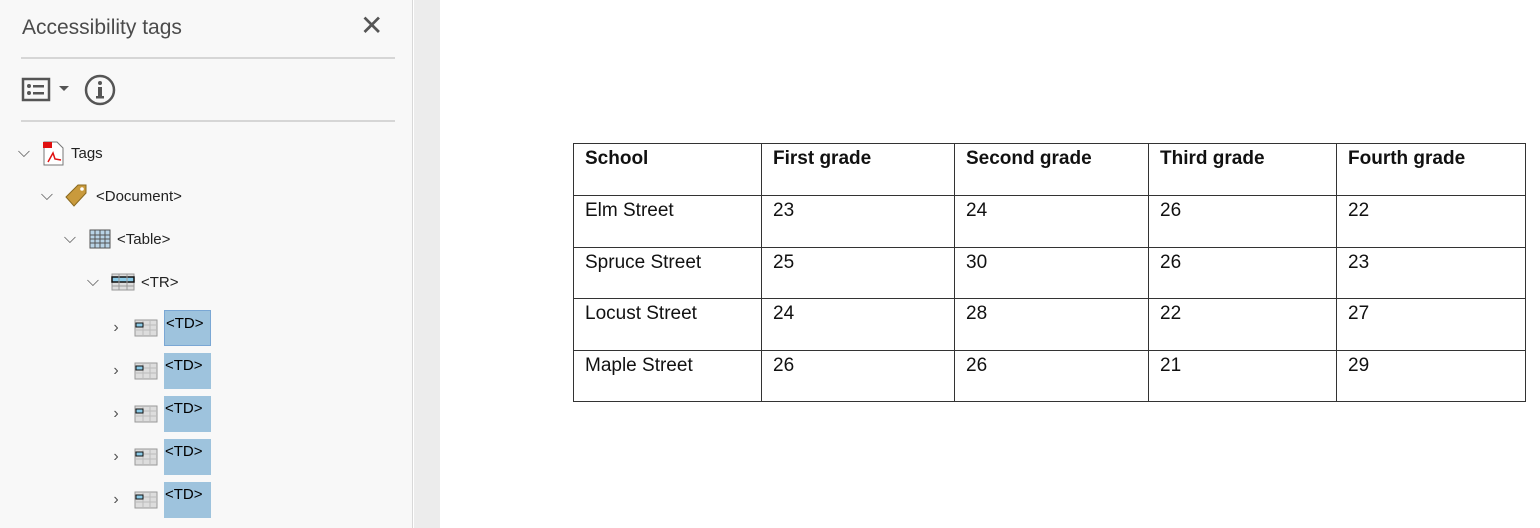 This screenshot has width=1540, height=528. Describe the element at coordinates (36, 90) in the screenshot. I see `options-list-icon` at that location.